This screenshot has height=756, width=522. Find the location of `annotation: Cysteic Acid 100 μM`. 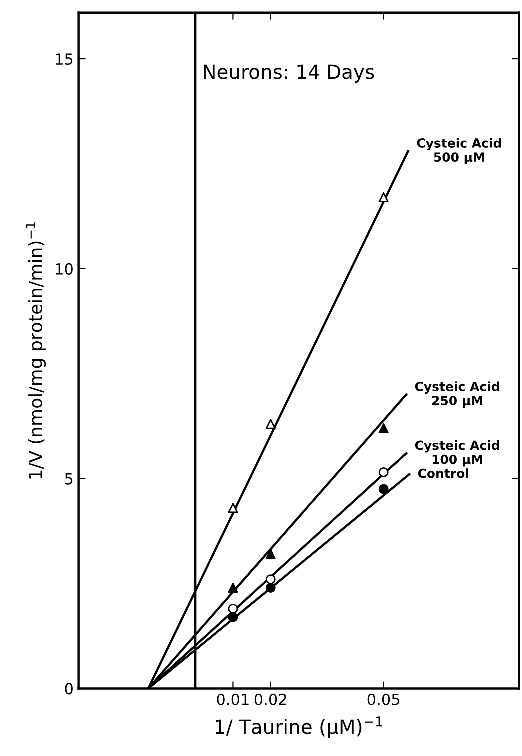

annotation: Cysteic Acid 100 μM is located at coordinates (457, 453).